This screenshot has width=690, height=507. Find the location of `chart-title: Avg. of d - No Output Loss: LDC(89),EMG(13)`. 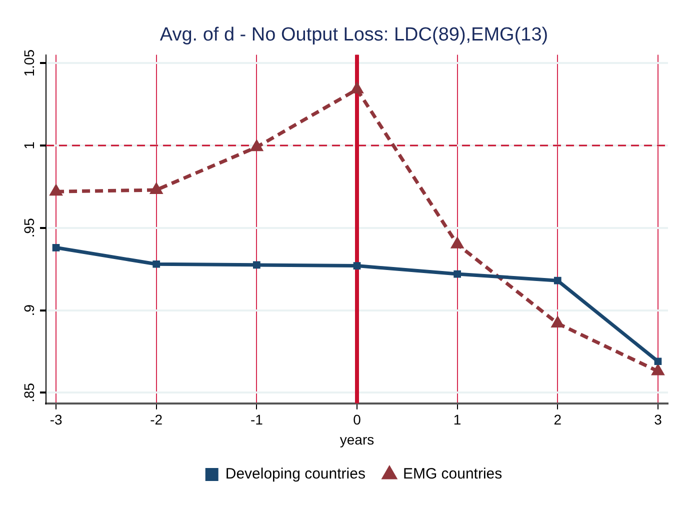

chart-title: Avg. of d - No Output Loss: LDC(89),EMG(13) is located at coordinates (354, 35).